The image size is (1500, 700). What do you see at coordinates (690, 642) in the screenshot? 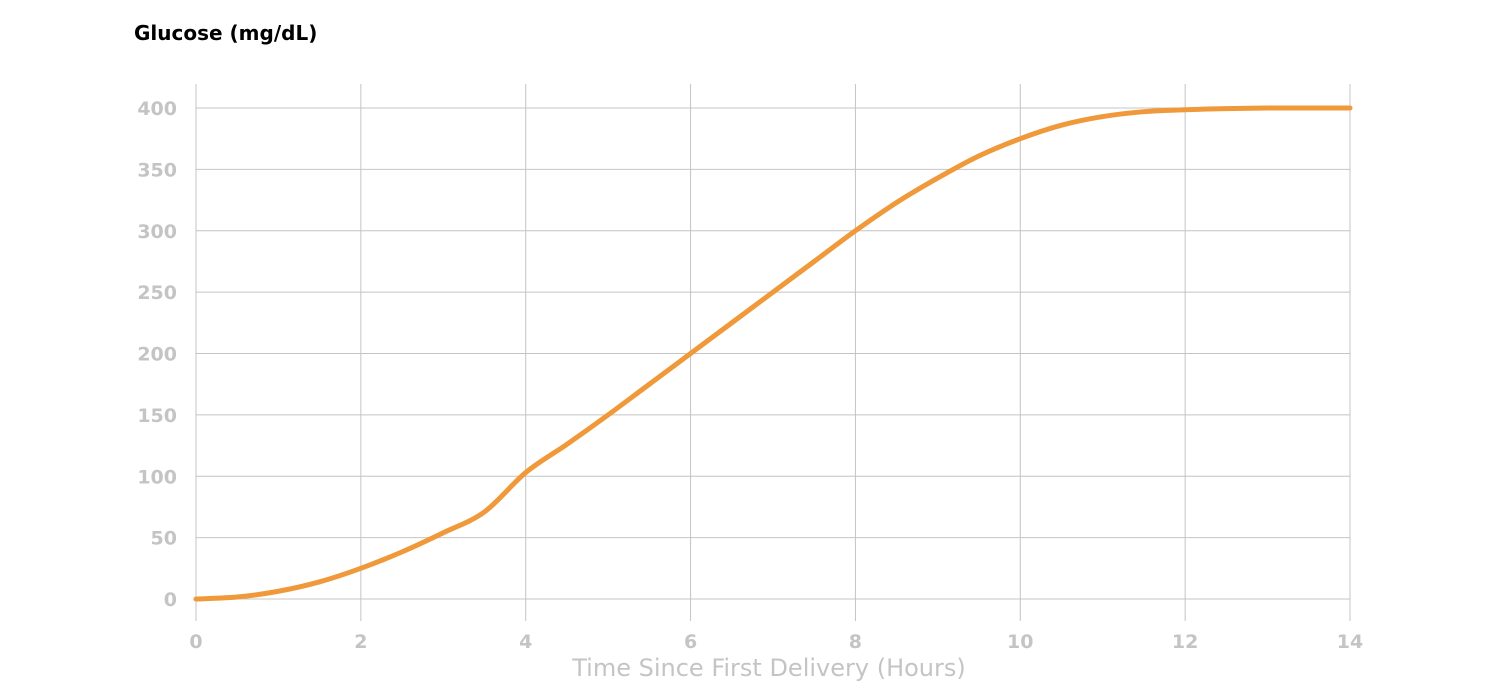
I see `x-tick-label-6: 6` at bounding box center [690, 642].